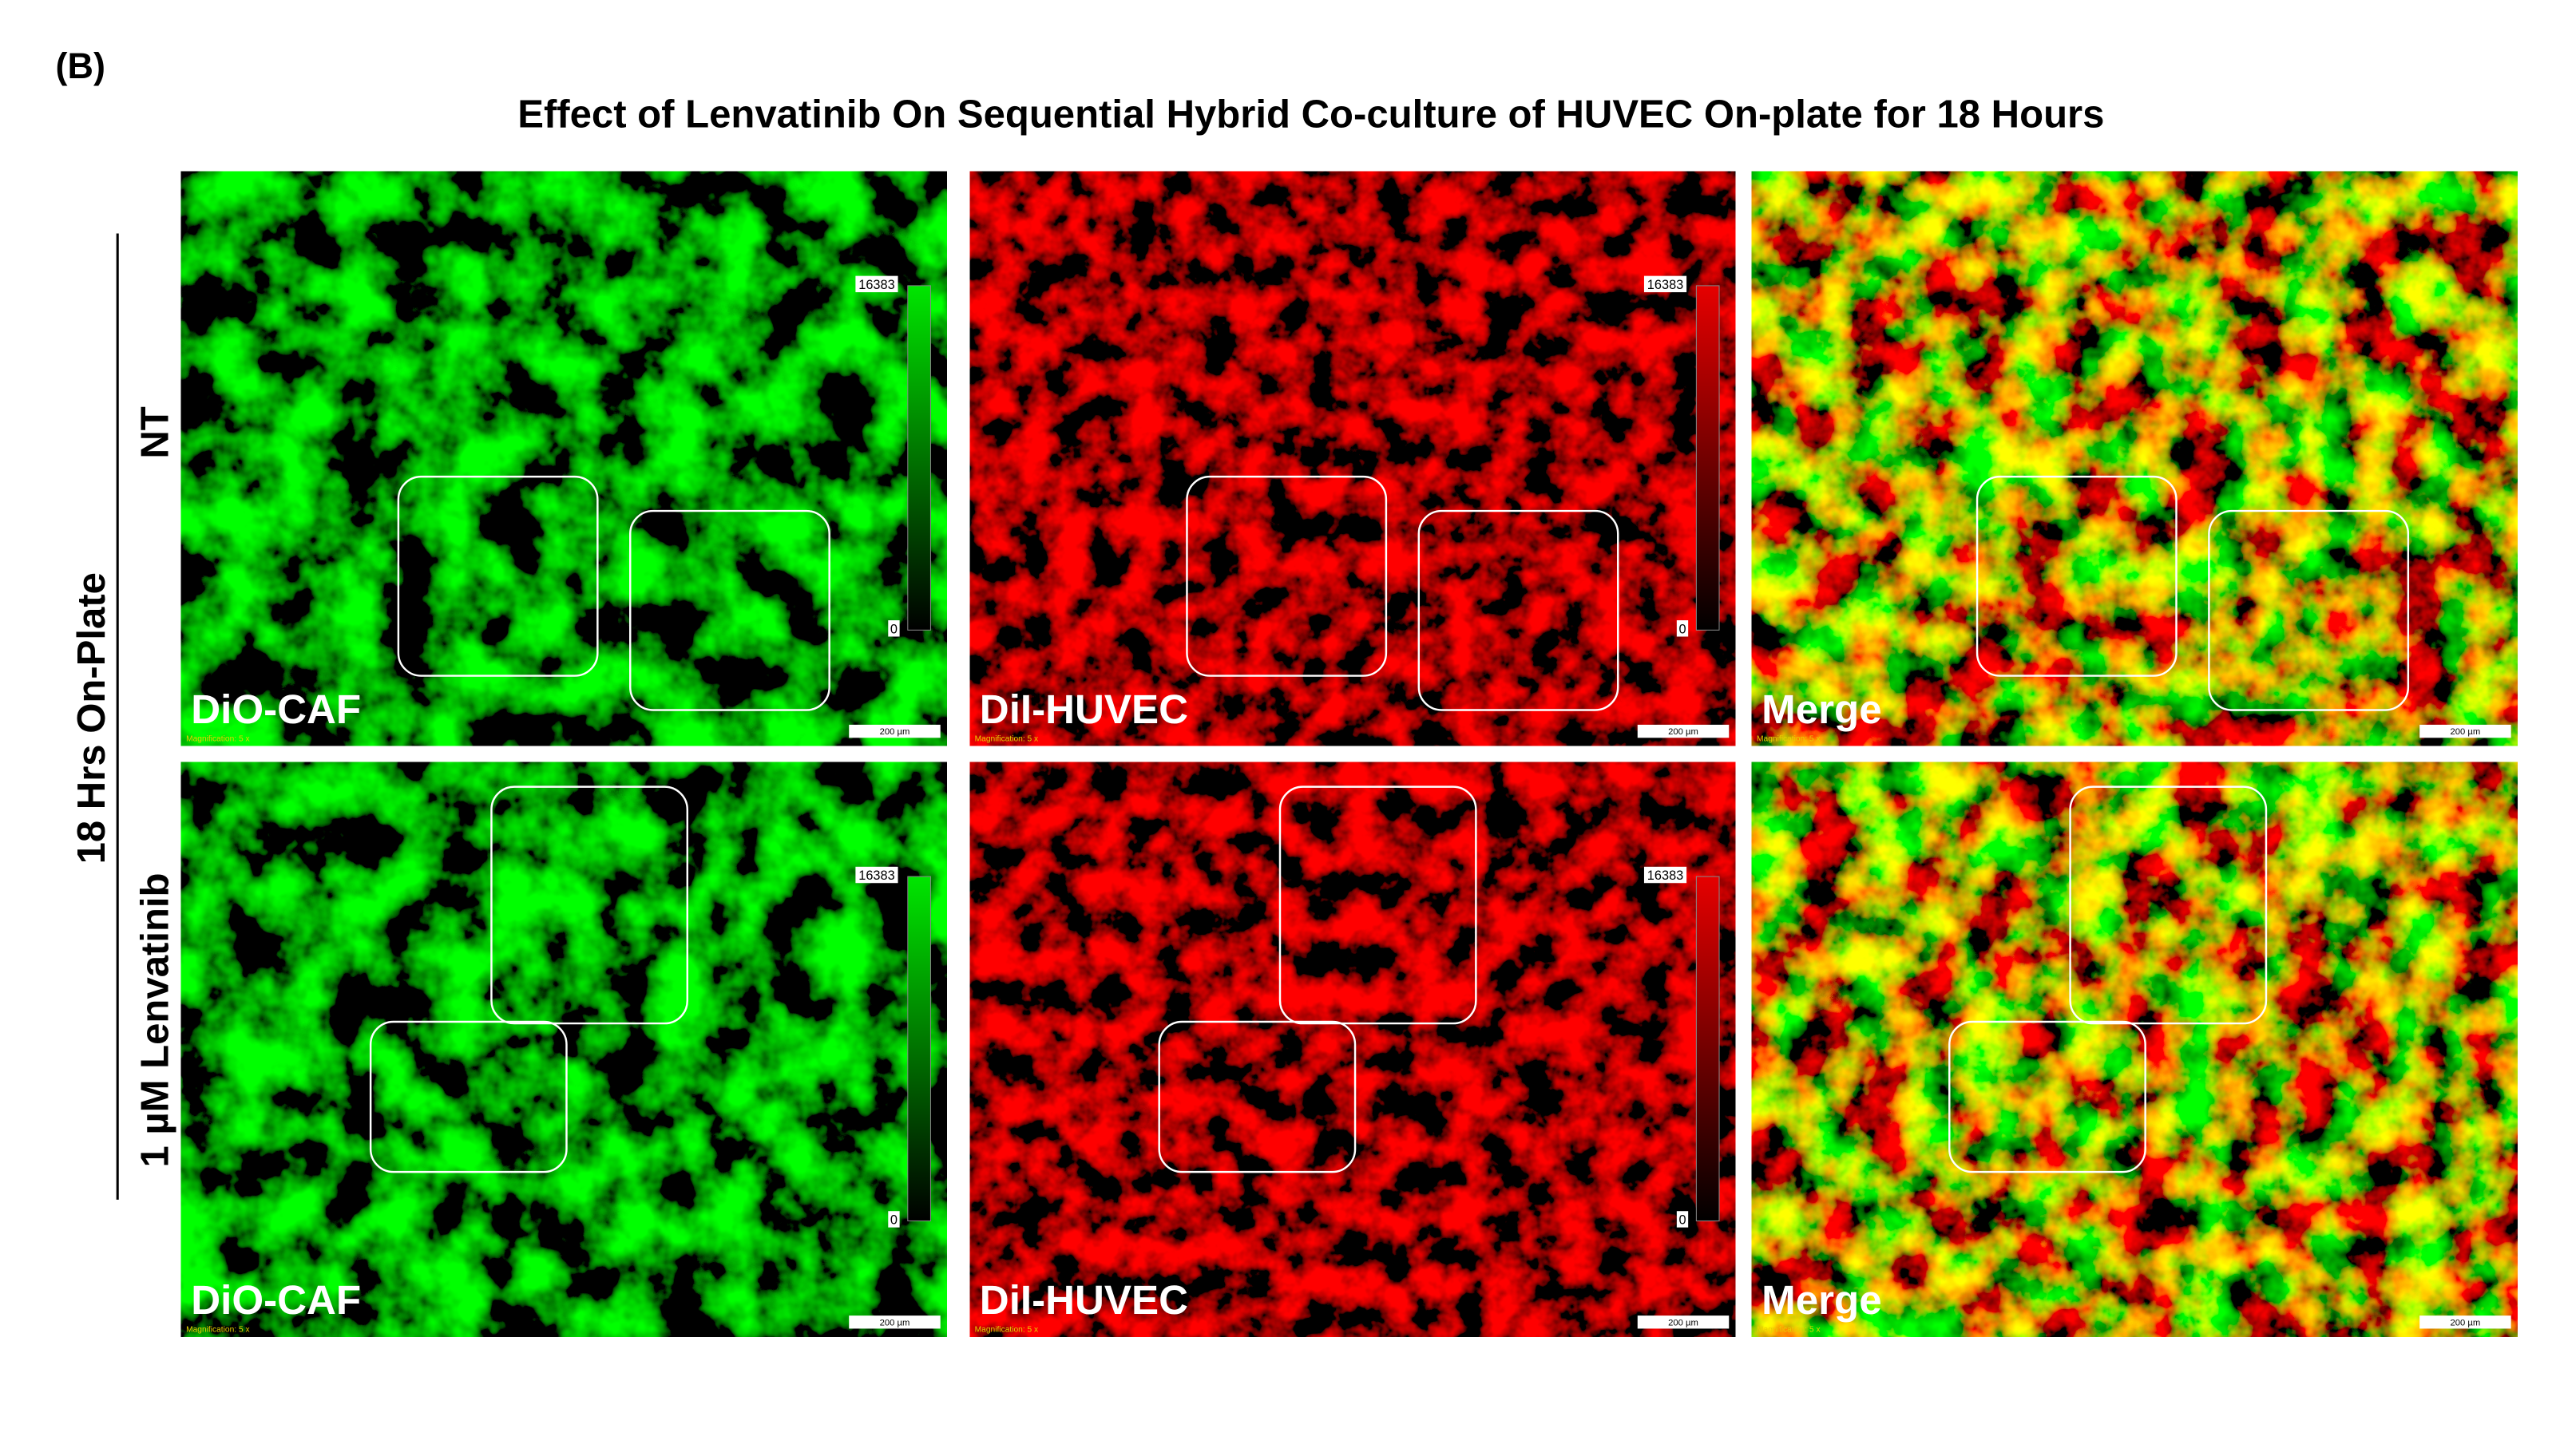  I want to click on row-label: 1 µM Lenvatinib, so click(156, 1019).